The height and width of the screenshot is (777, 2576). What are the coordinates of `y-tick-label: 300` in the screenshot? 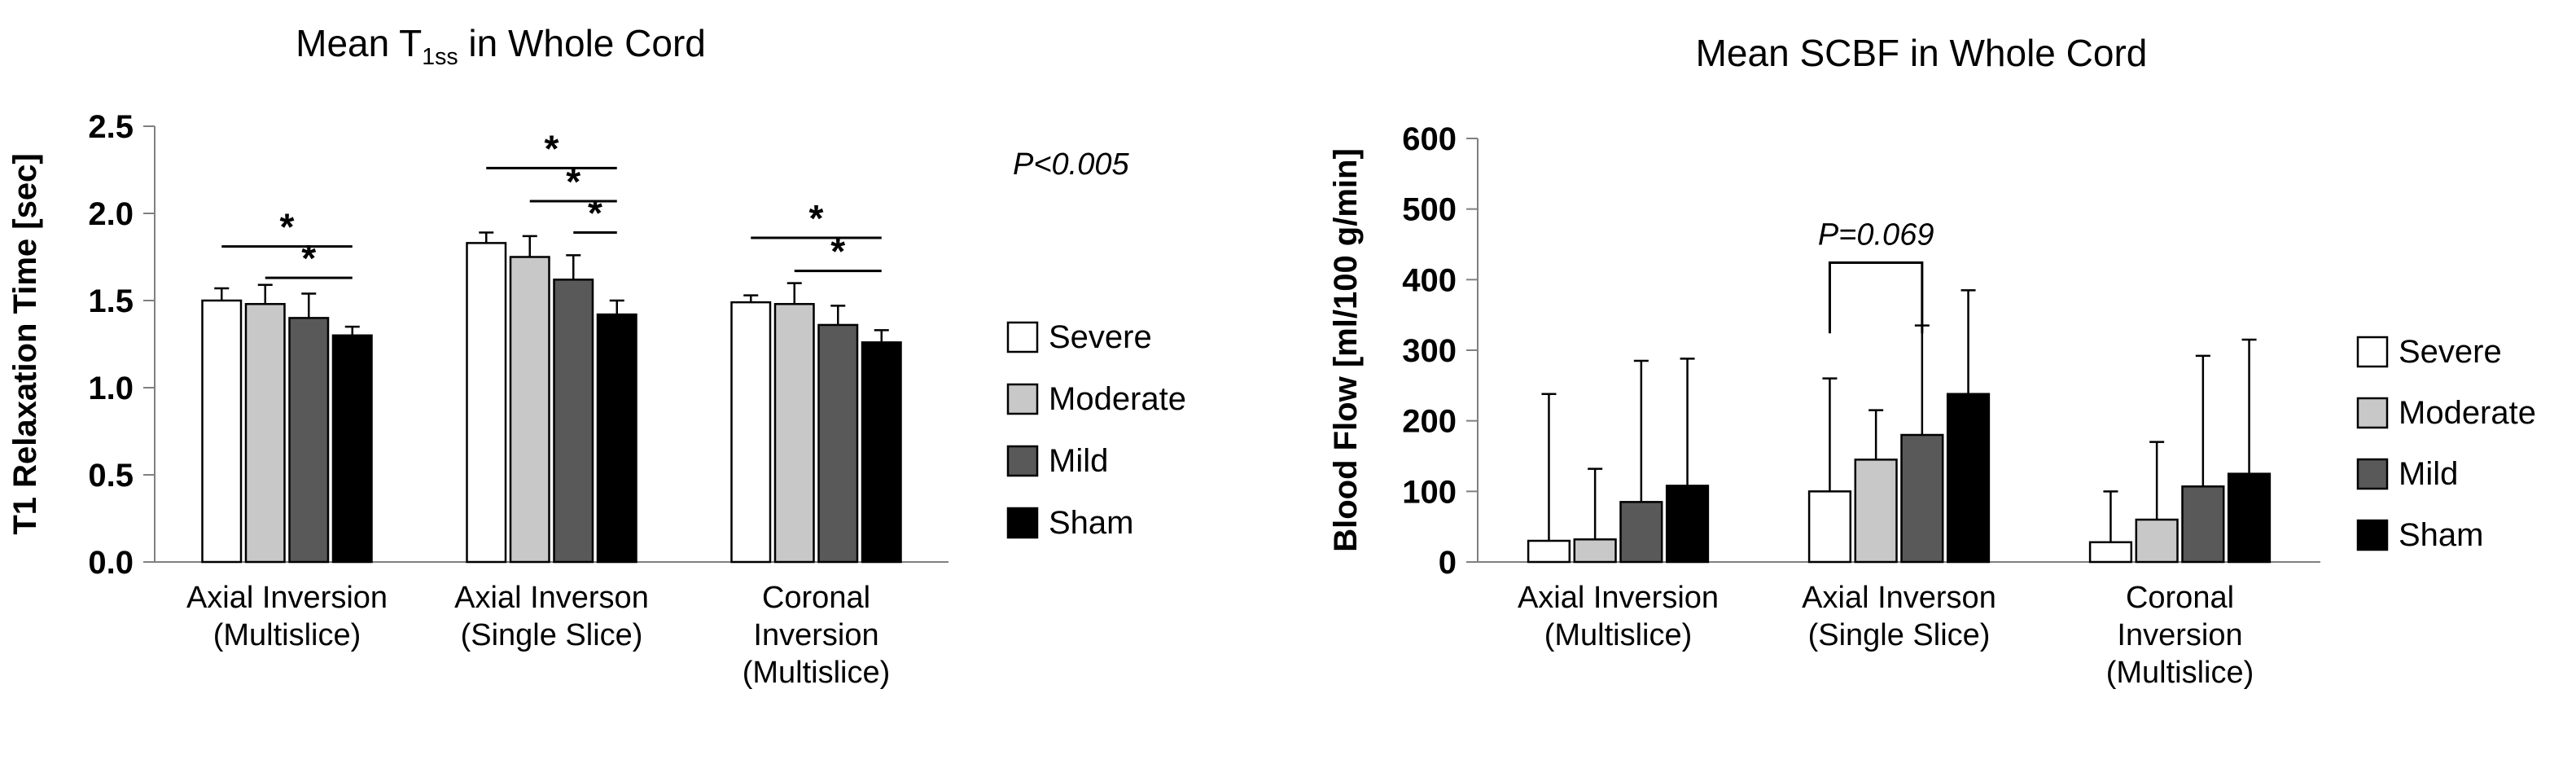 It's located at (1429, 351).